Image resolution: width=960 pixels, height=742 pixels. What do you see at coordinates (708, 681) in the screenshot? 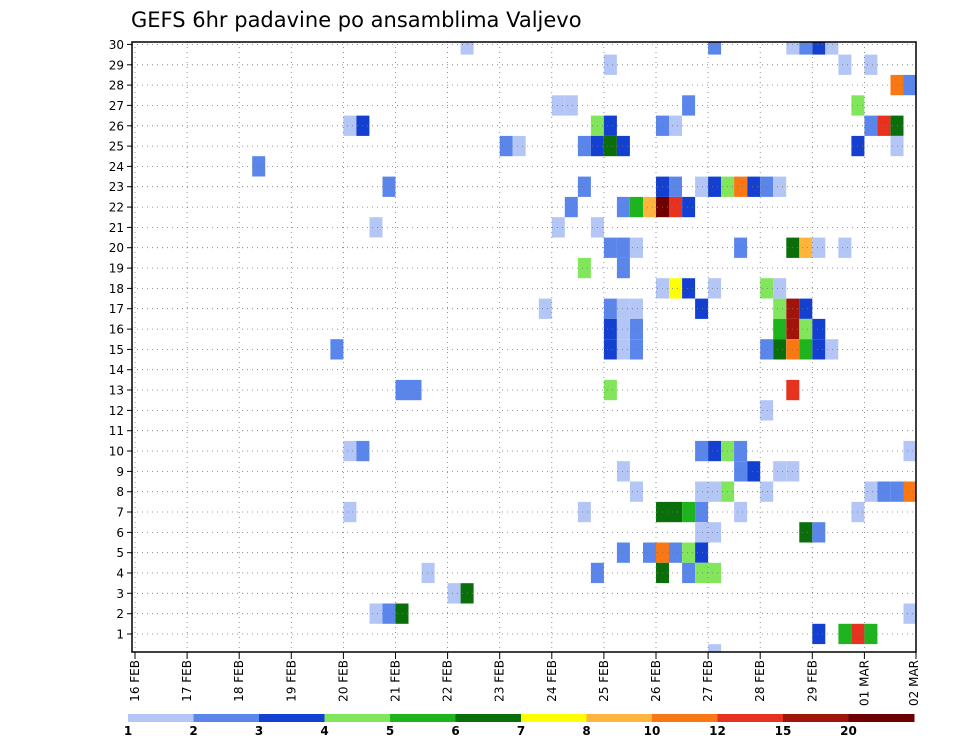
I see `x-tick-label: 27 FEB` at bounding box center [708, 681].